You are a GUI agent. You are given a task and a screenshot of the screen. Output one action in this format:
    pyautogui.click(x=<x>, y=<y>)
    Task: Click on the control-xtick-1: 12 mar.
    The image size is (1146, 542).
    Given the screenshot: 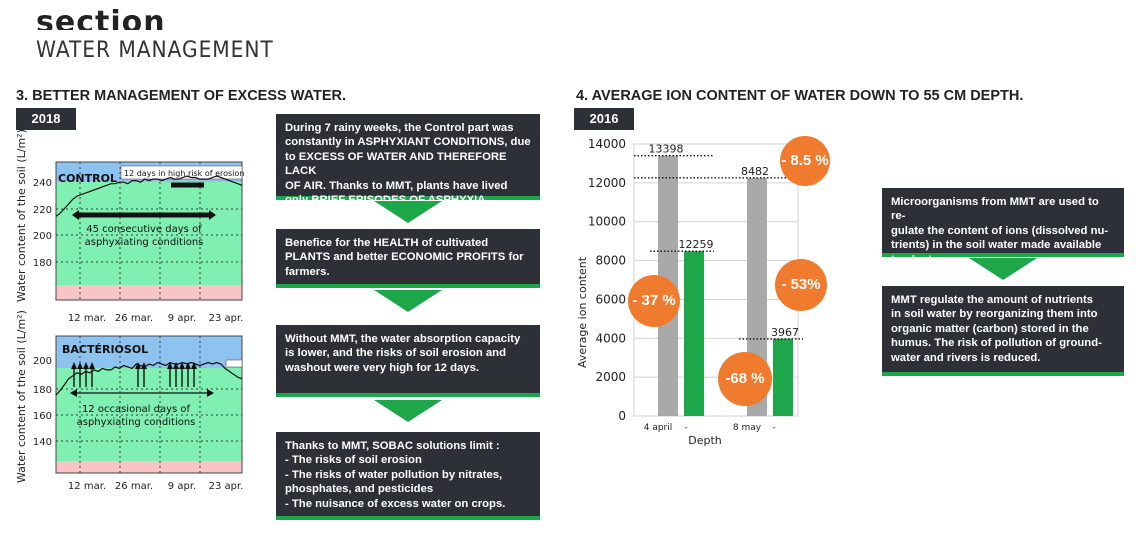 What is the action you would take?
    pyautogui.click(x=87, y=318)
    